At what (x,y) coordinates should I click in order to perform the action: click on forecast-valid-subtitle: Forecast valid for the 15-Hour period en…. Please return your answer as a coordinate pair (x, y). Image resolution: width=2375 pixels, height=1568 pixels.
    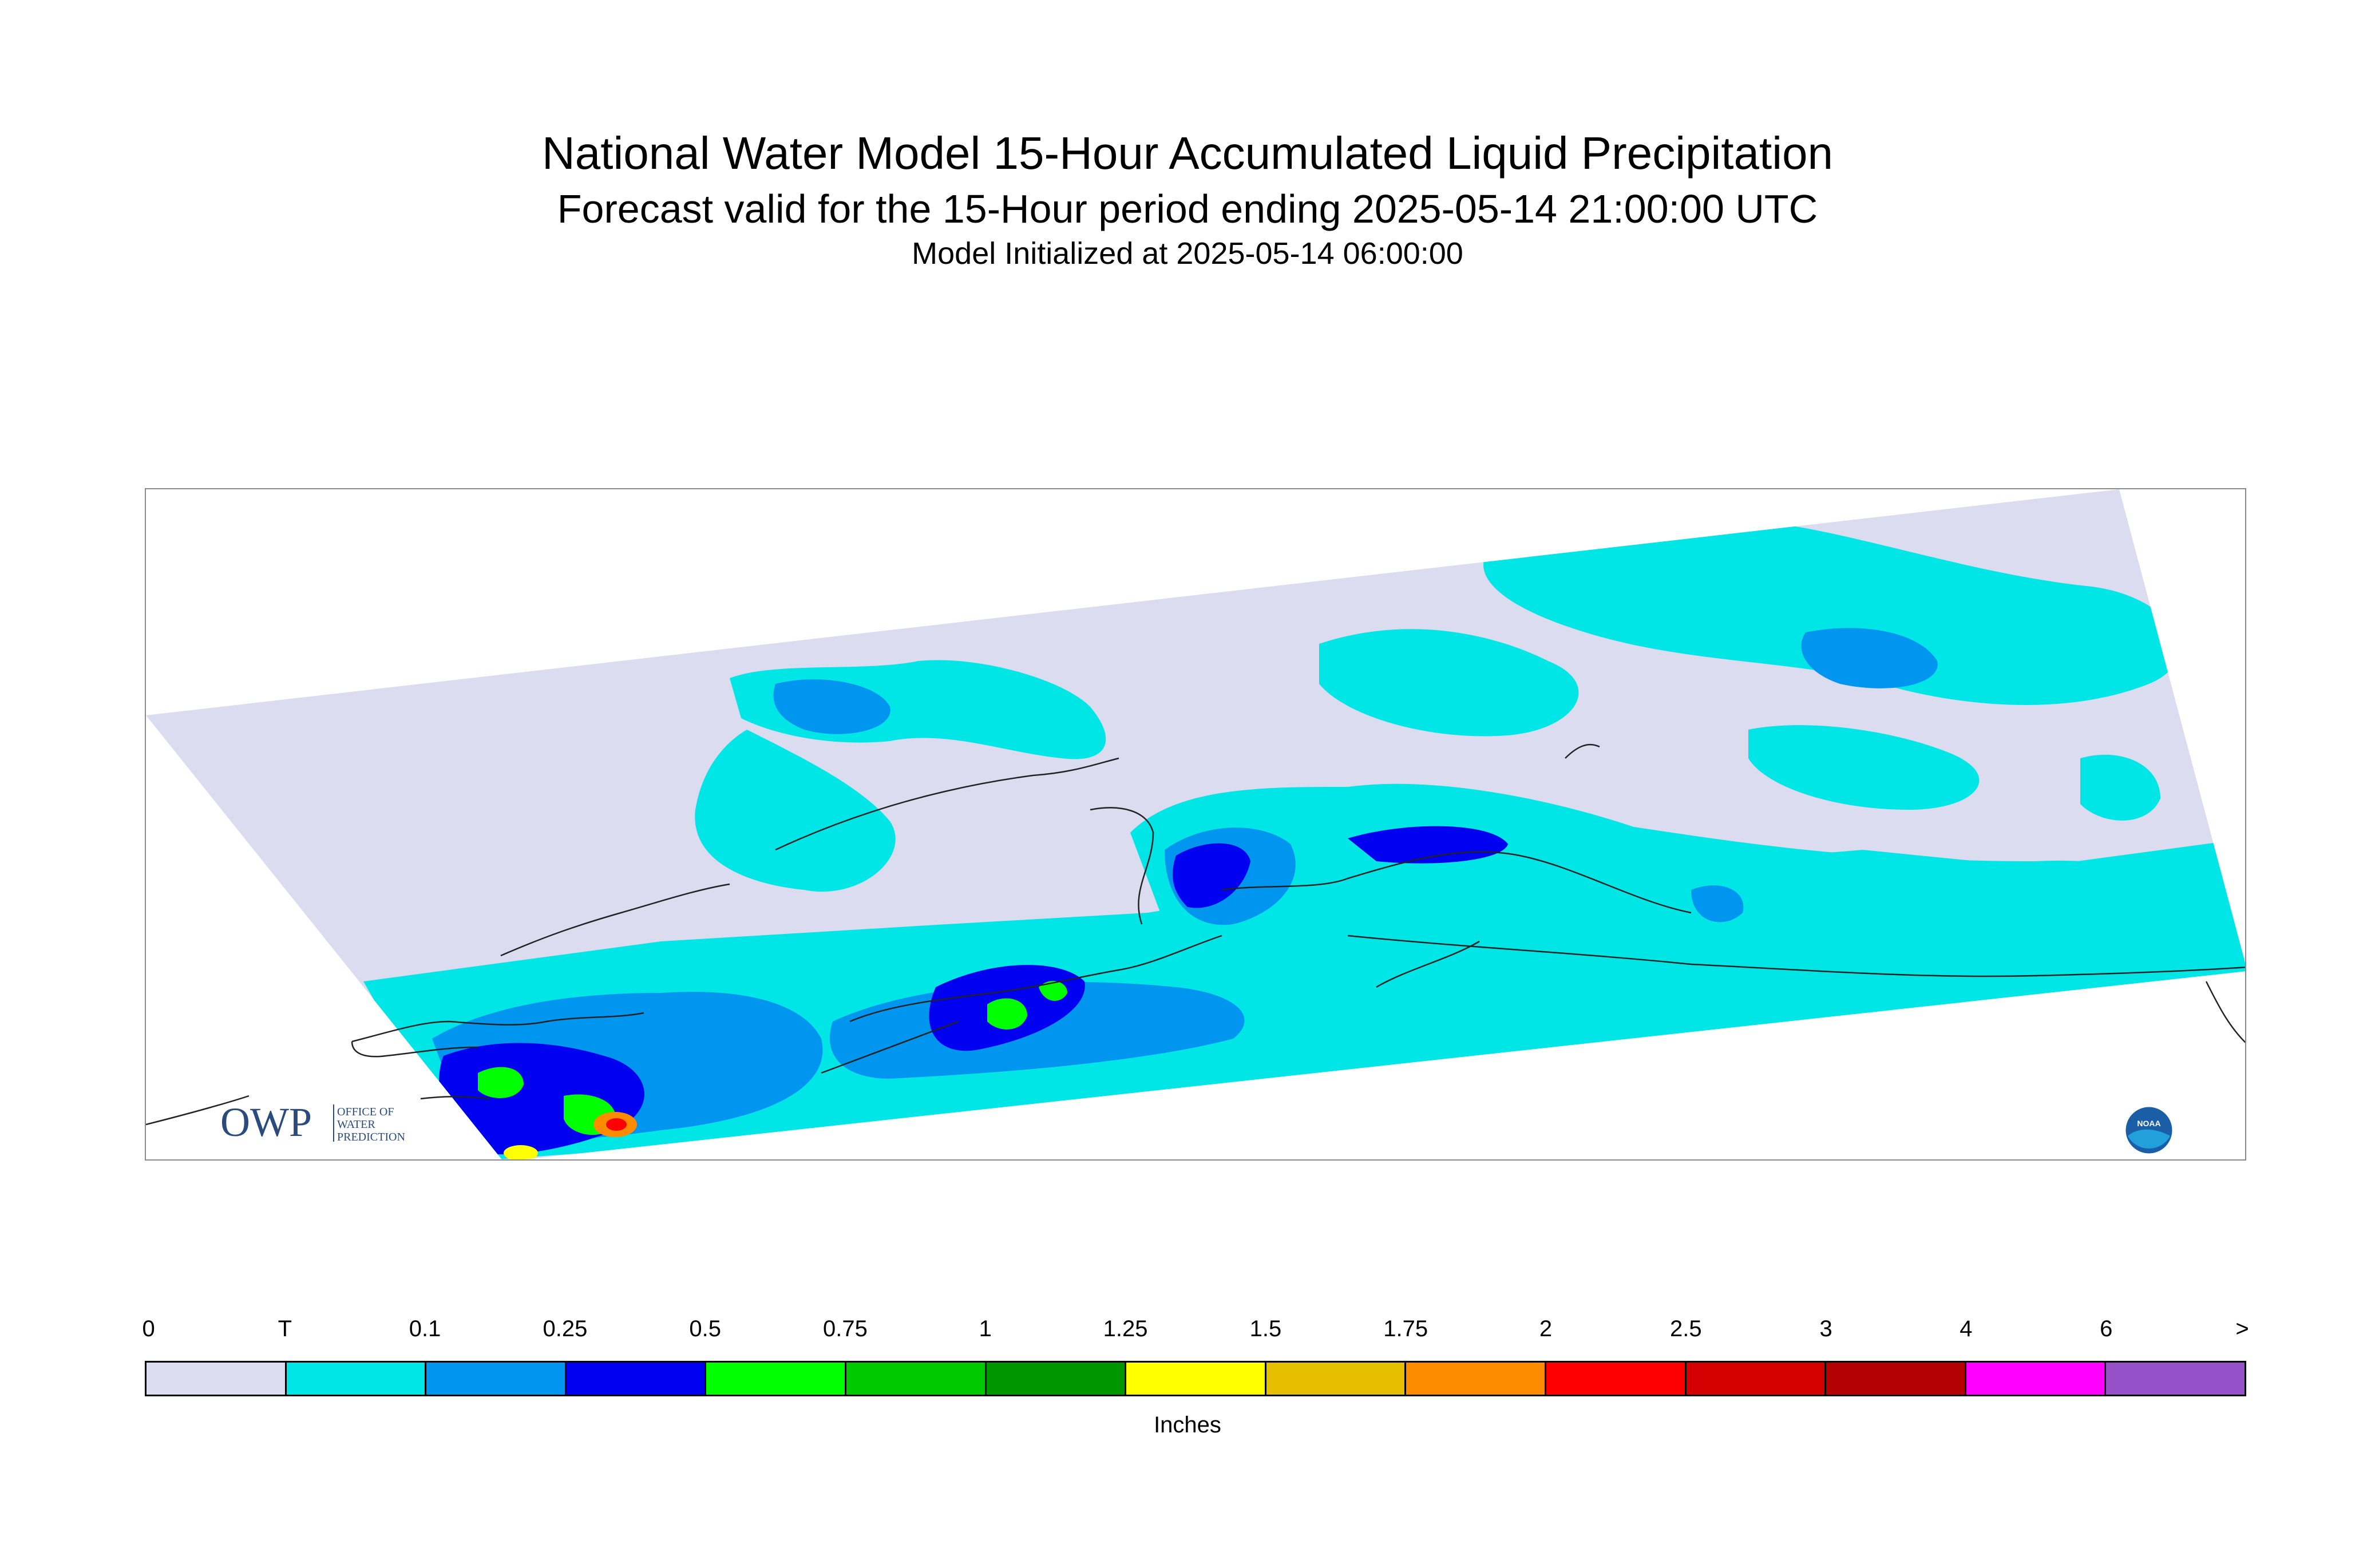
    Looking at the image, I should click on (1187, 209).